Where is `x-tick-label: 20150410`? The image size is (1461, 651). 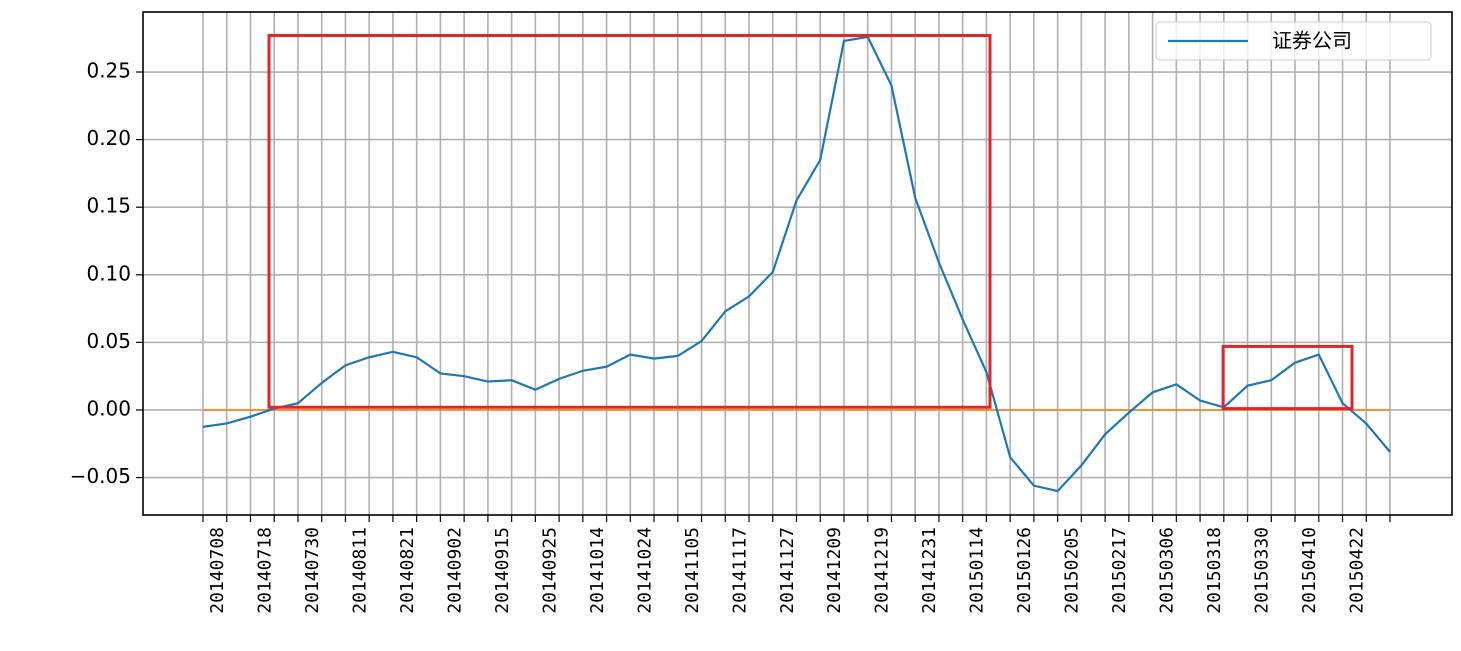 x-tick-label: 20150410 is located at coordinates (1309, 570).